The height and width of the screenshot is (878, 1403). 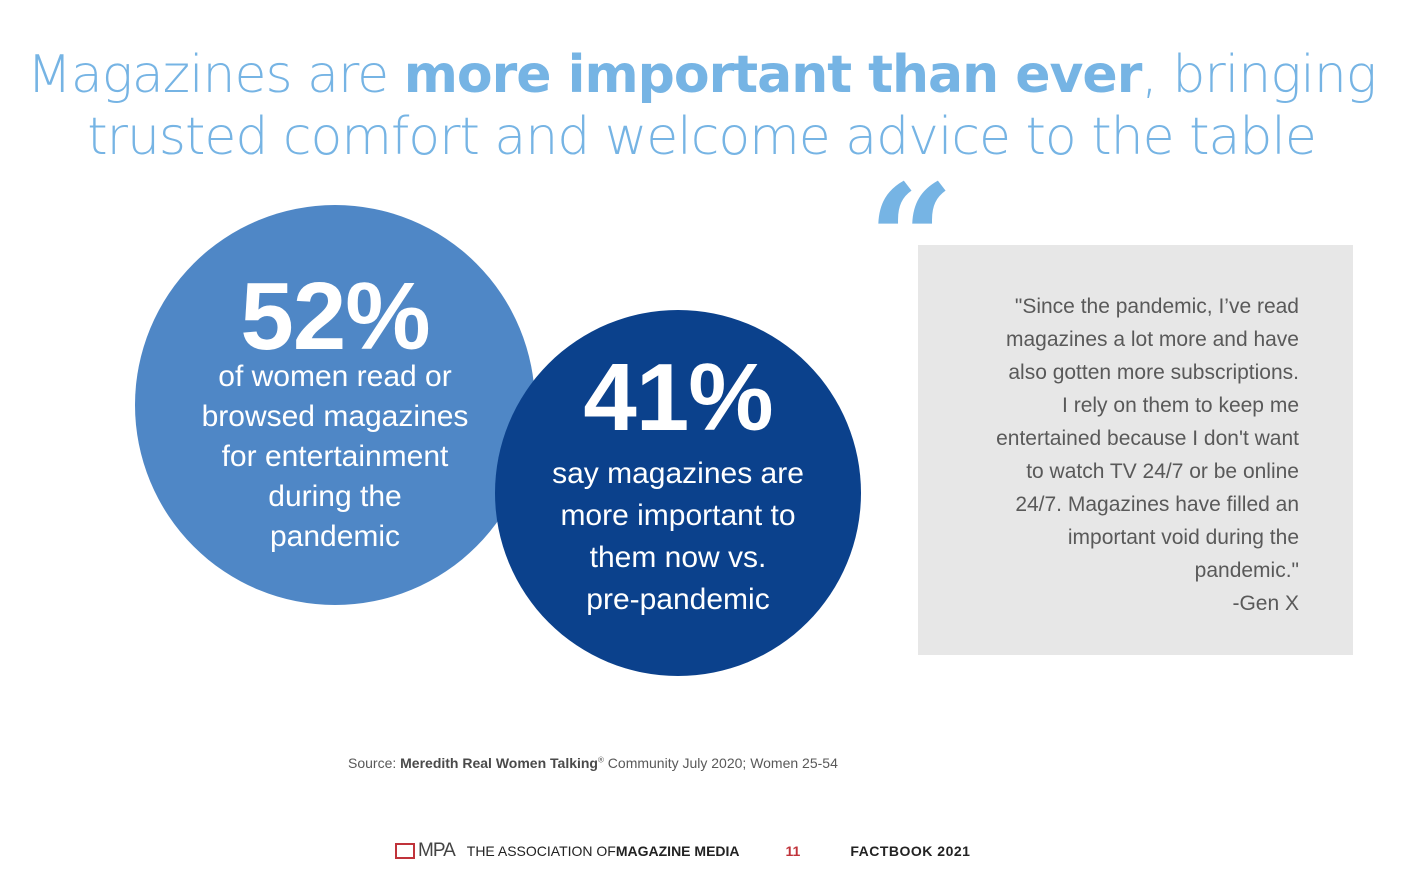 I want to click on org-name: THE ASSOCIATION OF, so click(x=541, y=851).